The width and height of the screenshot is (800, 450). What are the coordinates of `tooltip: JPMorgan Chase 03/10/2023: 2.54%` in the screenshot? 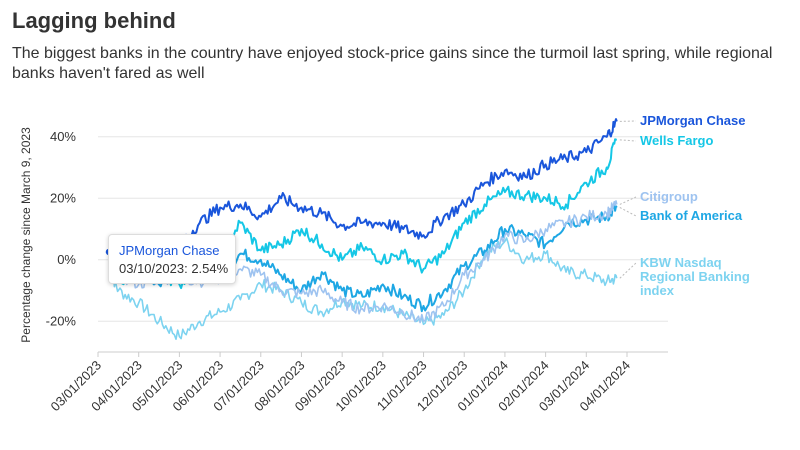 It's located at (172, 259).